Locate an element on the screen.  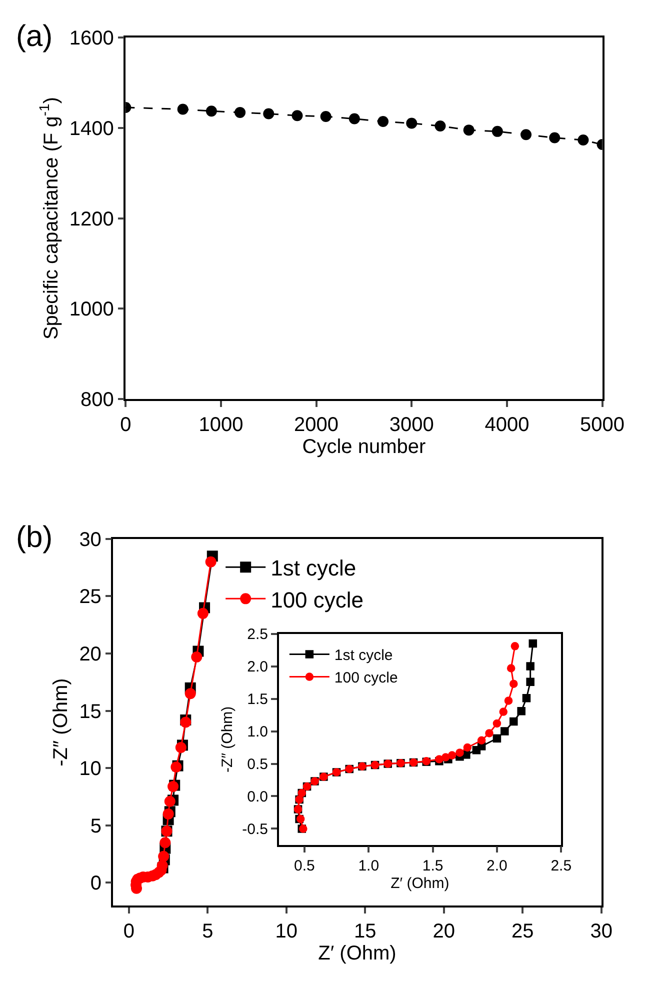
x-tick-label: 1.0 is located at coordinates (369, 866).